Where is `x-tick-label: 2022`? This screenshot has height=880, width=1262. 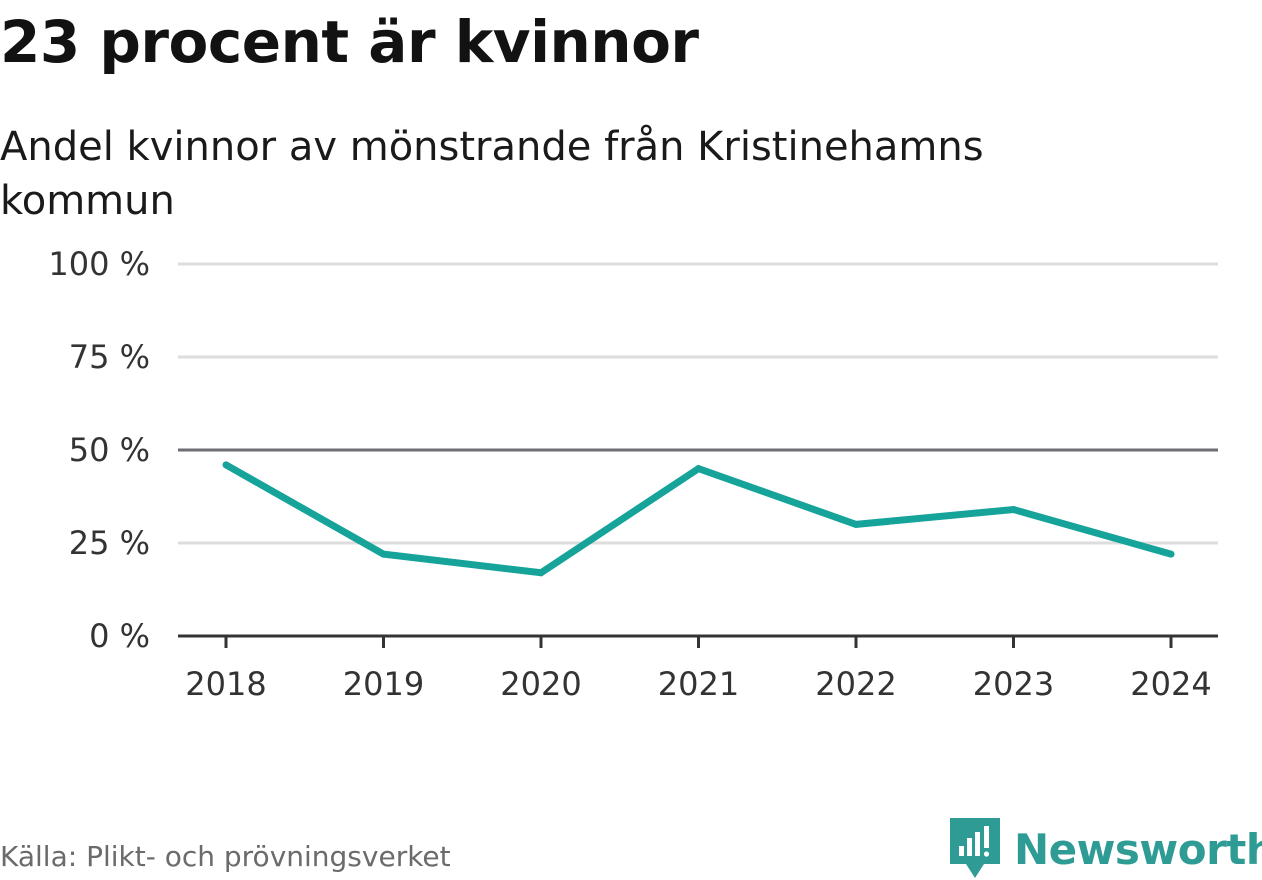 x-tick-label: 2022 is located at coordinates (855, 684).